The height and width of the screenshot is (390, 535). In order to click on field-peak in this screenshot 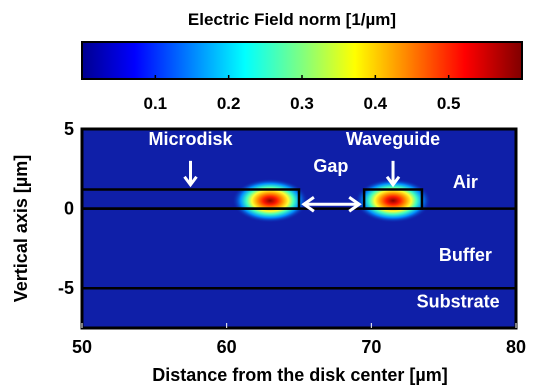, I will do `click(270, 200)`.